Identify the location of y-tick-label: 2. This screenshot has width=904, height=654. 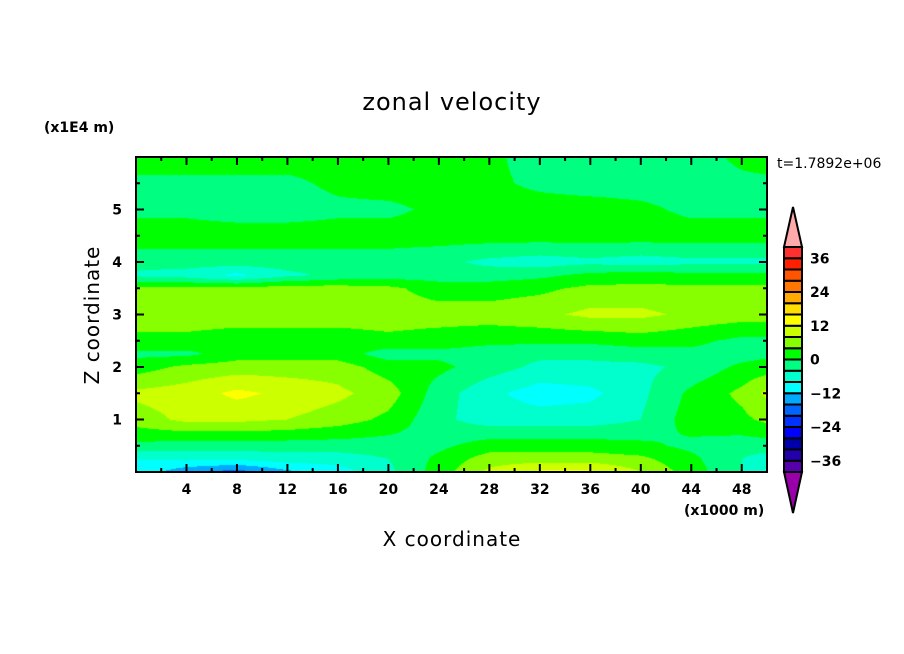
(117, 368).